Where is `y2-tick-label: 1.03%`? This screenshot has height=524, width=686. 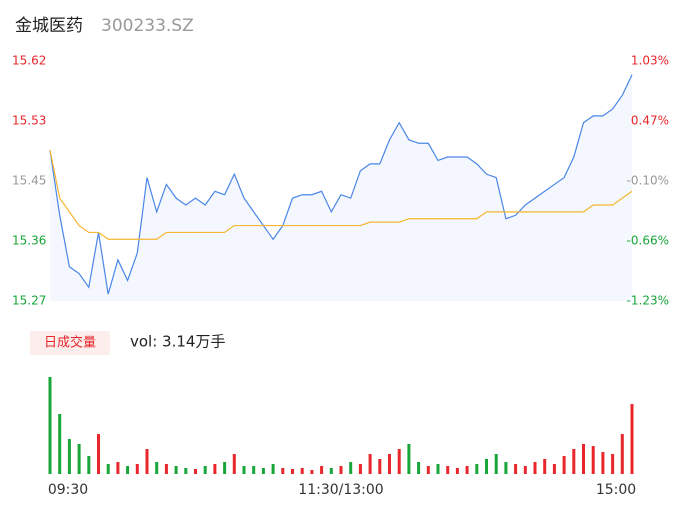
y2-tick-label: 1.03% is located at coordinates (650, 61).